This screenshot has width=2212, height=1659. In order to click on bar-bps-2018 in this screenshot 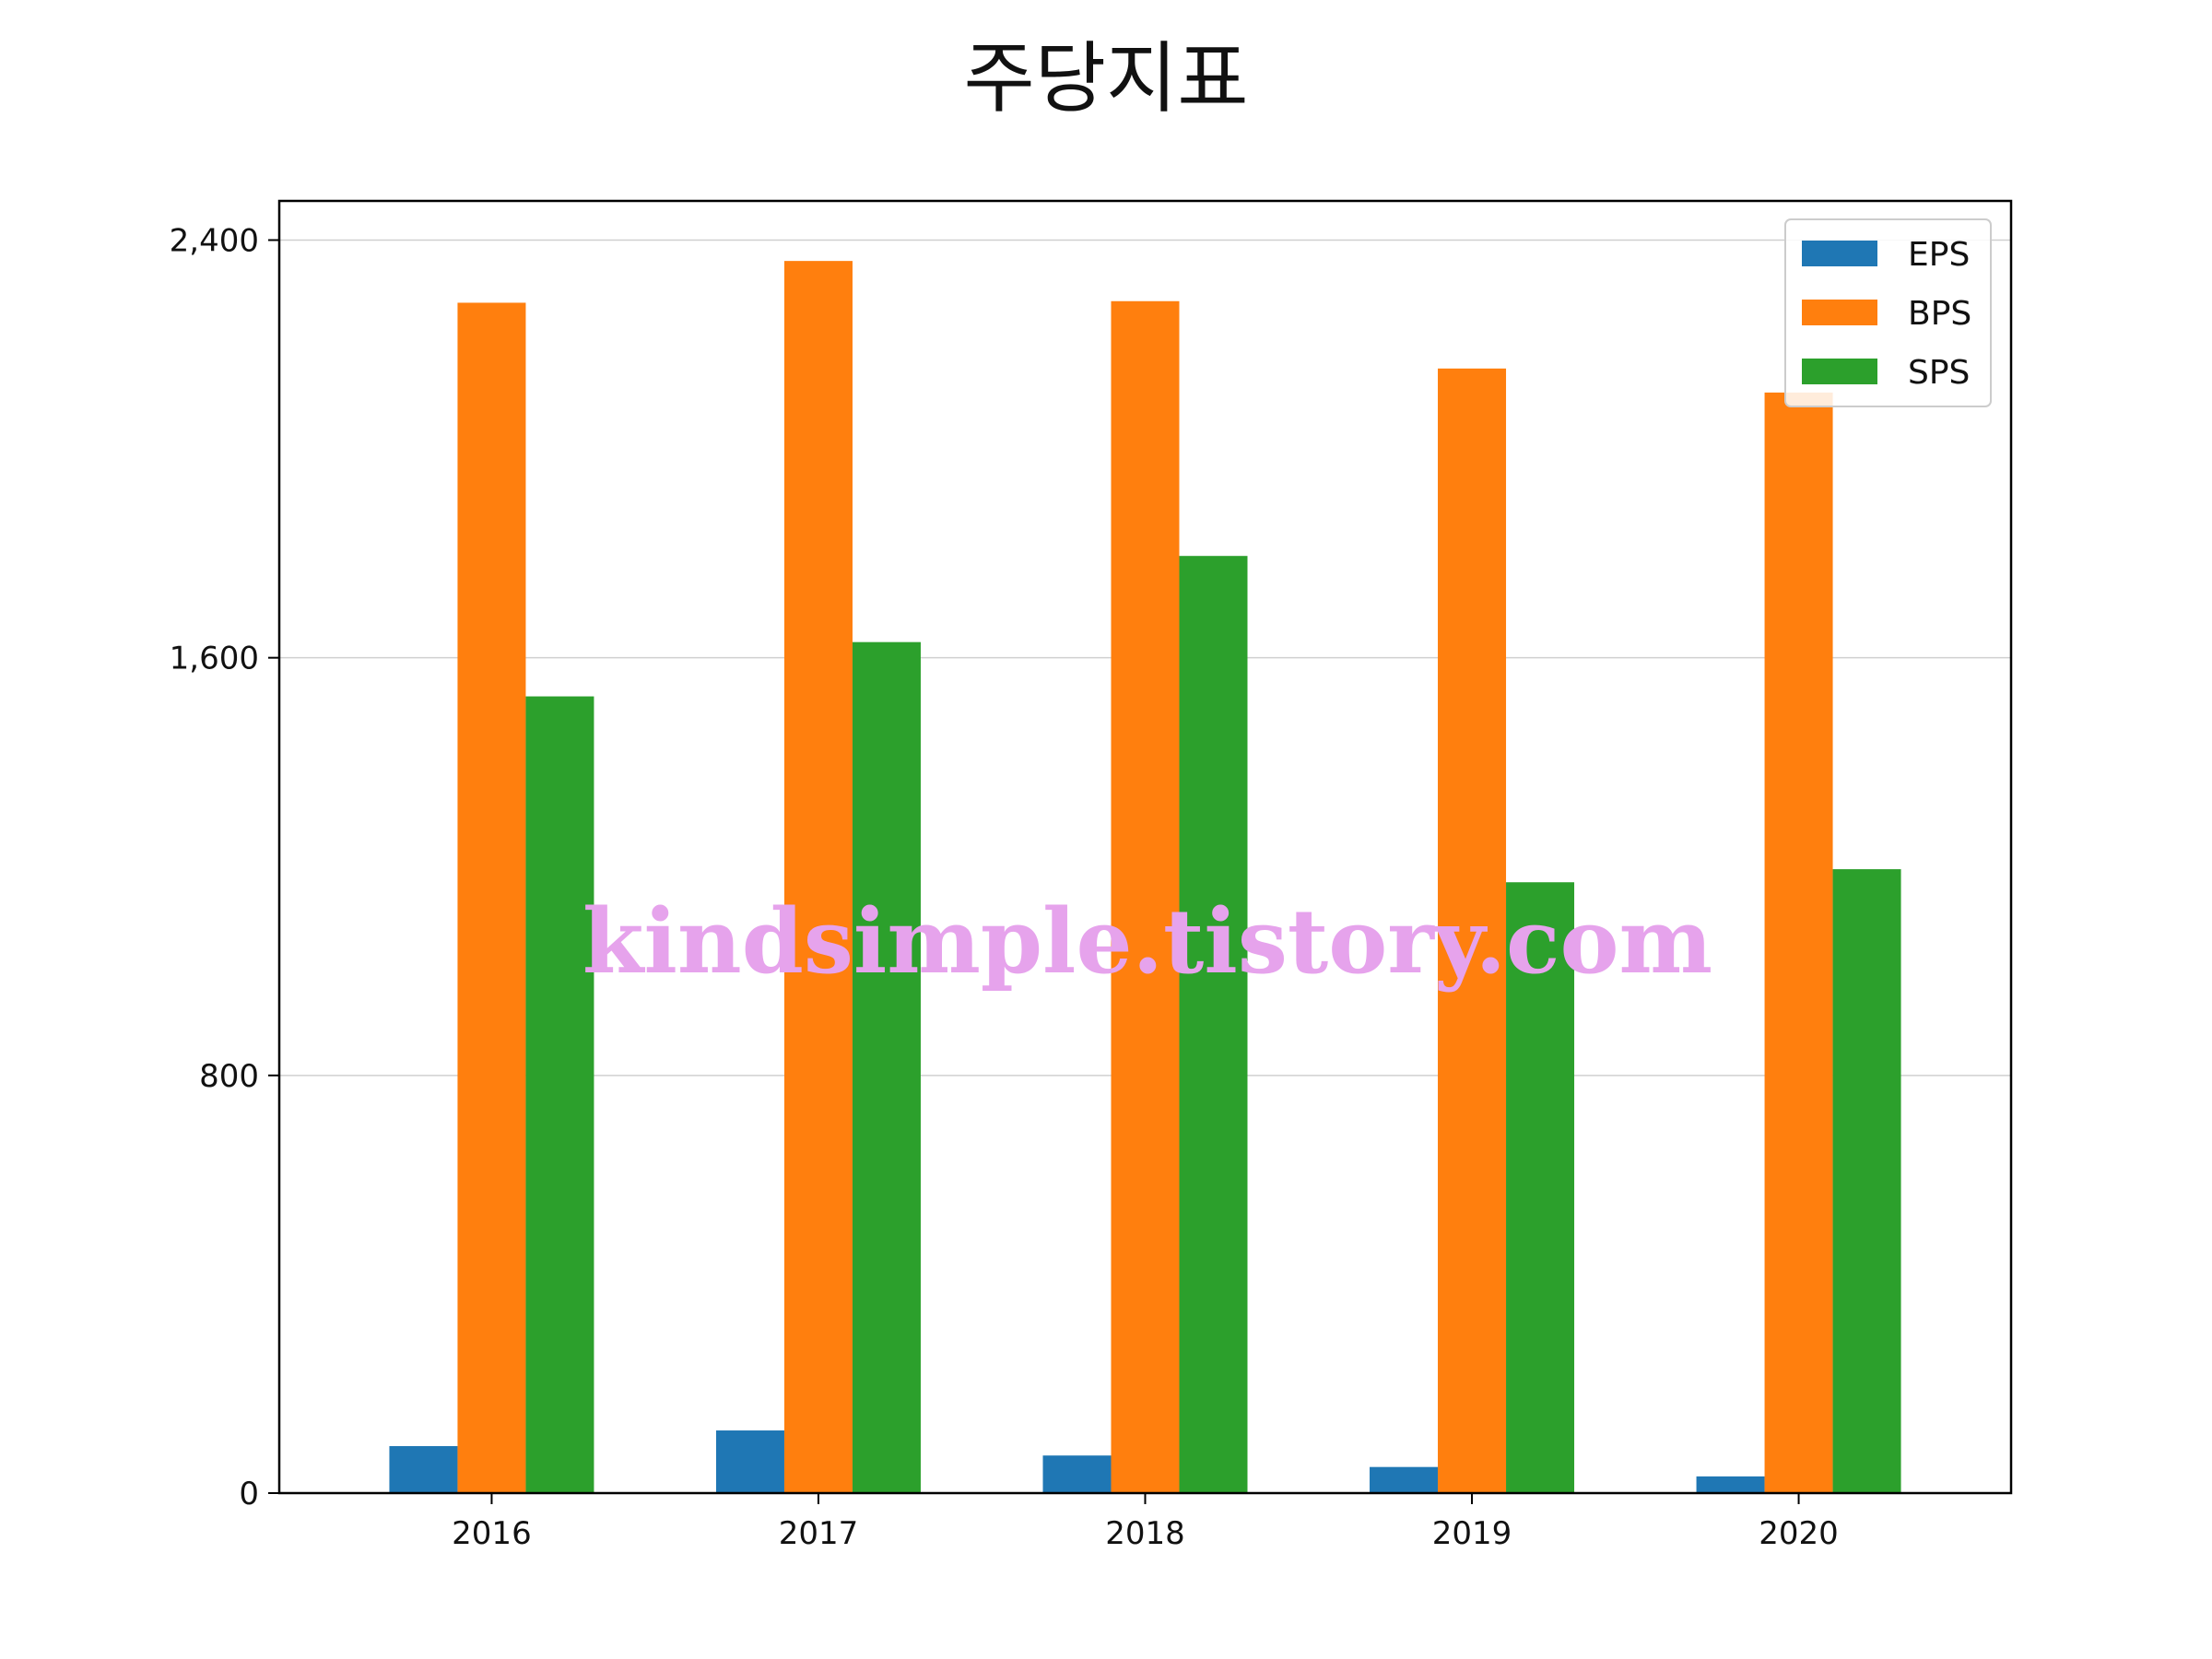, I will do `click(1145, 896)`.